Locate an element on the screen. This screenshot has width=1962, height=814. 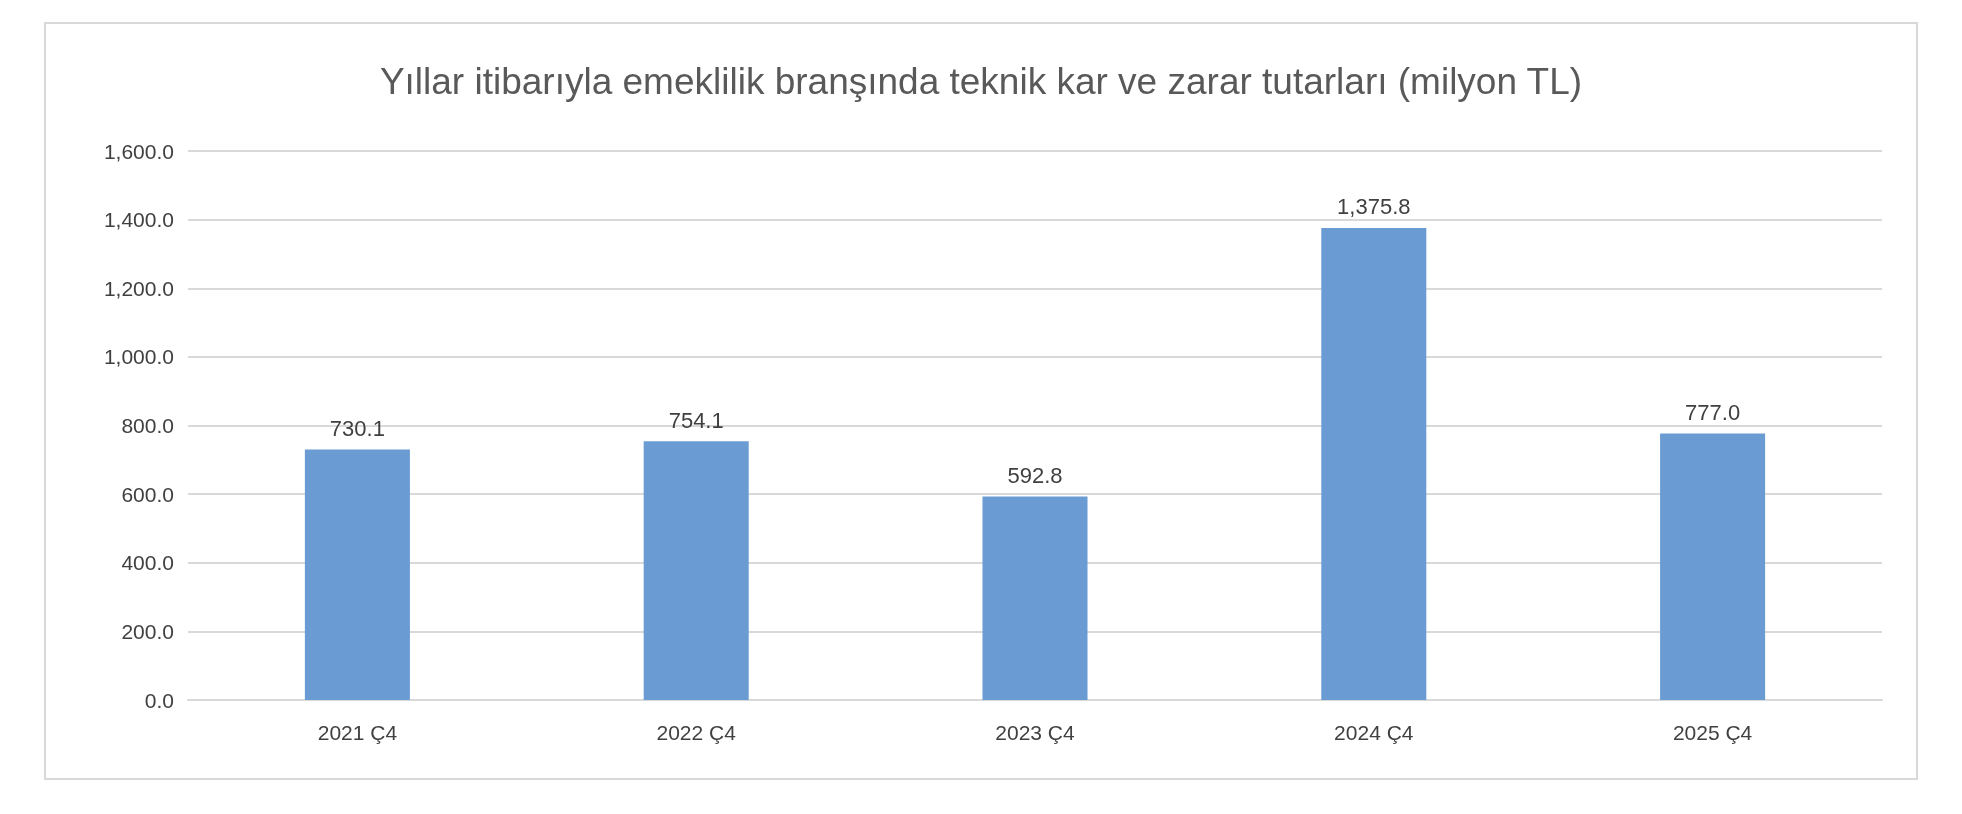
y-tick-label: 1,600.0 is located at coordinates (138, 151).